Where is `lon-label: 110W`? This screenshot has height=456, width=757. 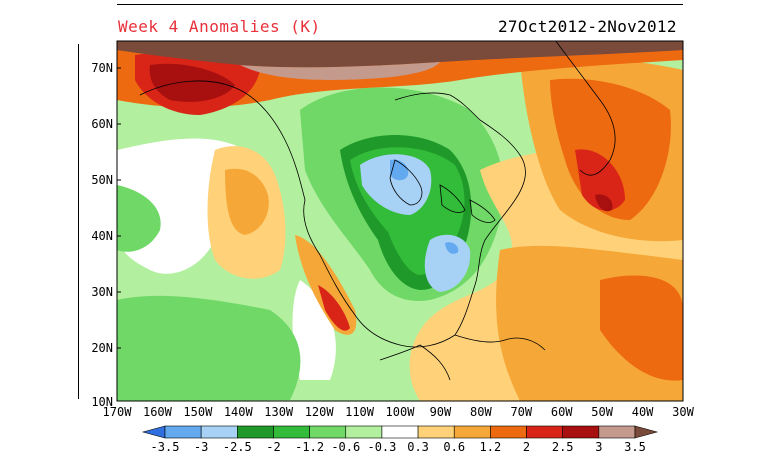 lon-label: 110W is located at coordinates (360, 412).